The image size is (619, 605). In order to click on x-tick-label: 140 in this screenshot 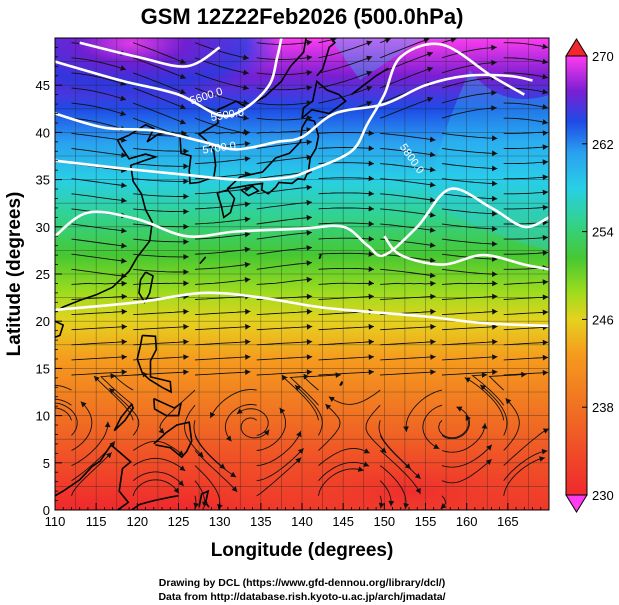, I will do `click(302, 521)`.